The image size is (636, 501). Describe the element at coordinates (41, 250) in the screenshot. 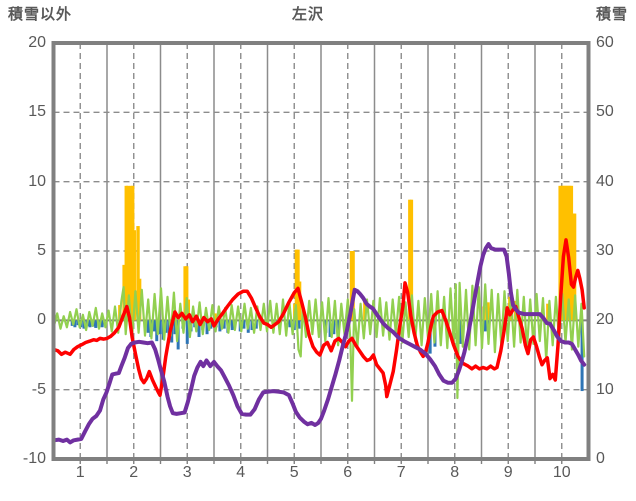

I see `y-left-tick-label: 5` at that location.